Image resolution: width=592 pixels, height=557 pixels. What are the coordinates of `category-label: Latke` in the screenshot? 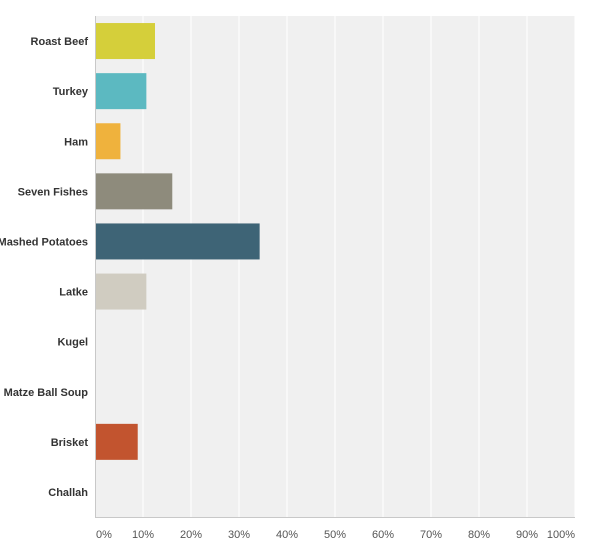 It's located at (73, 293).